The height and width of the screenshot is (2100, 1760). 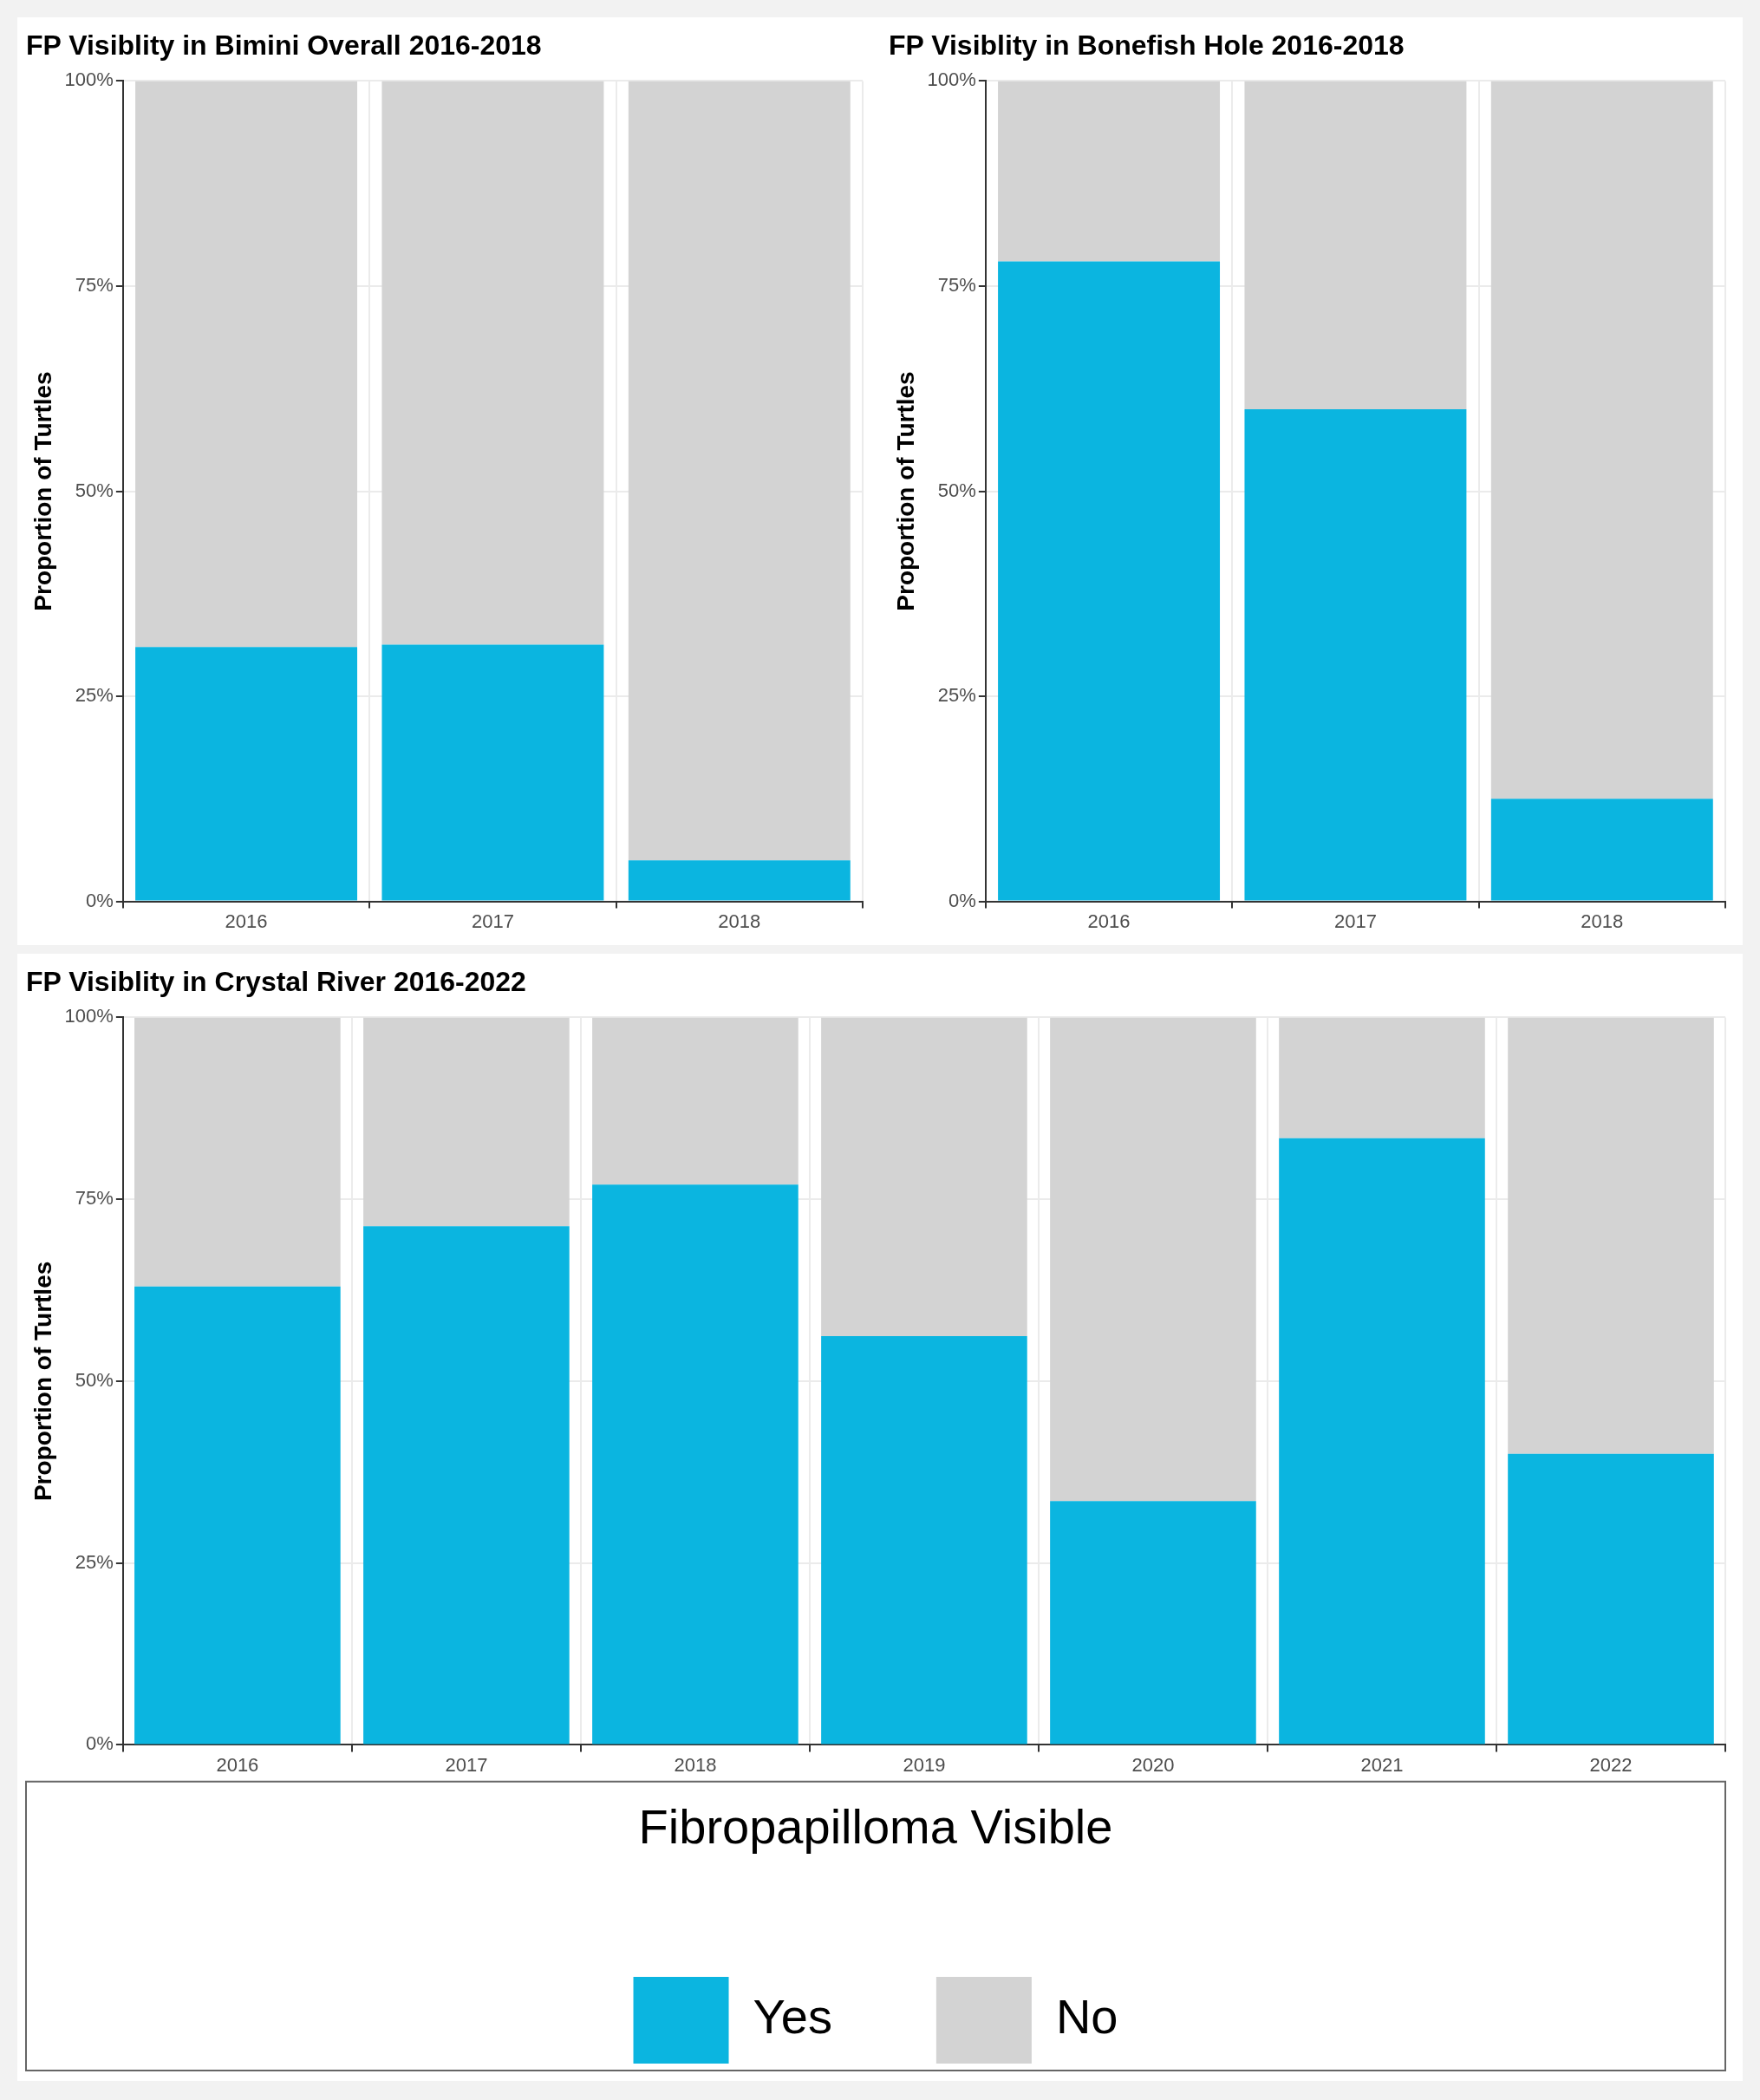 I want to click on x-tick-label: 2020, so click(x=1153, y=1764).